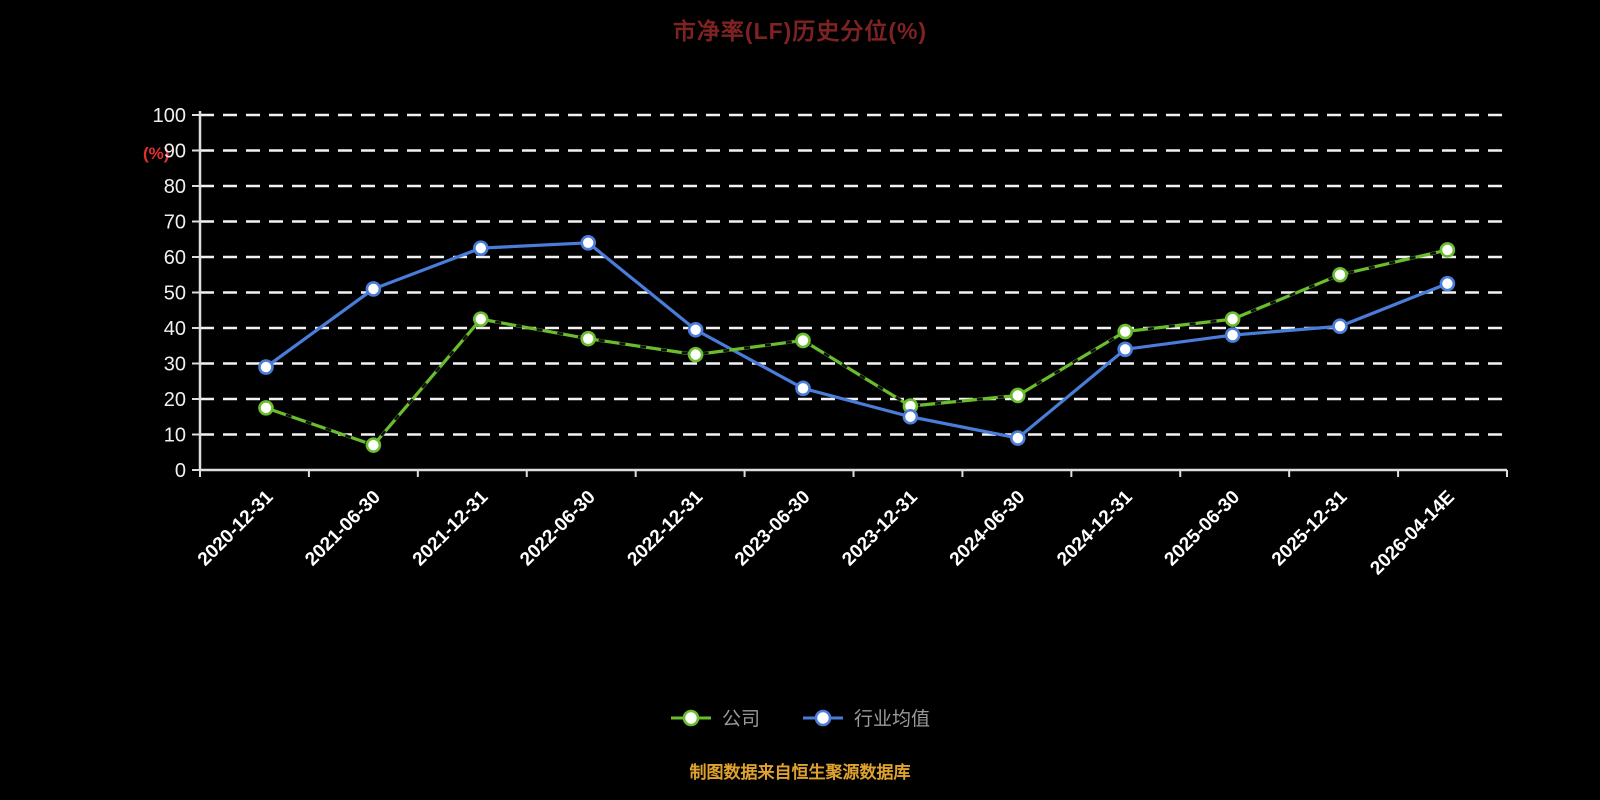 This screenshot has width=1600, height=800. I want to click on y-tick-label: 10, so click(175, 436).